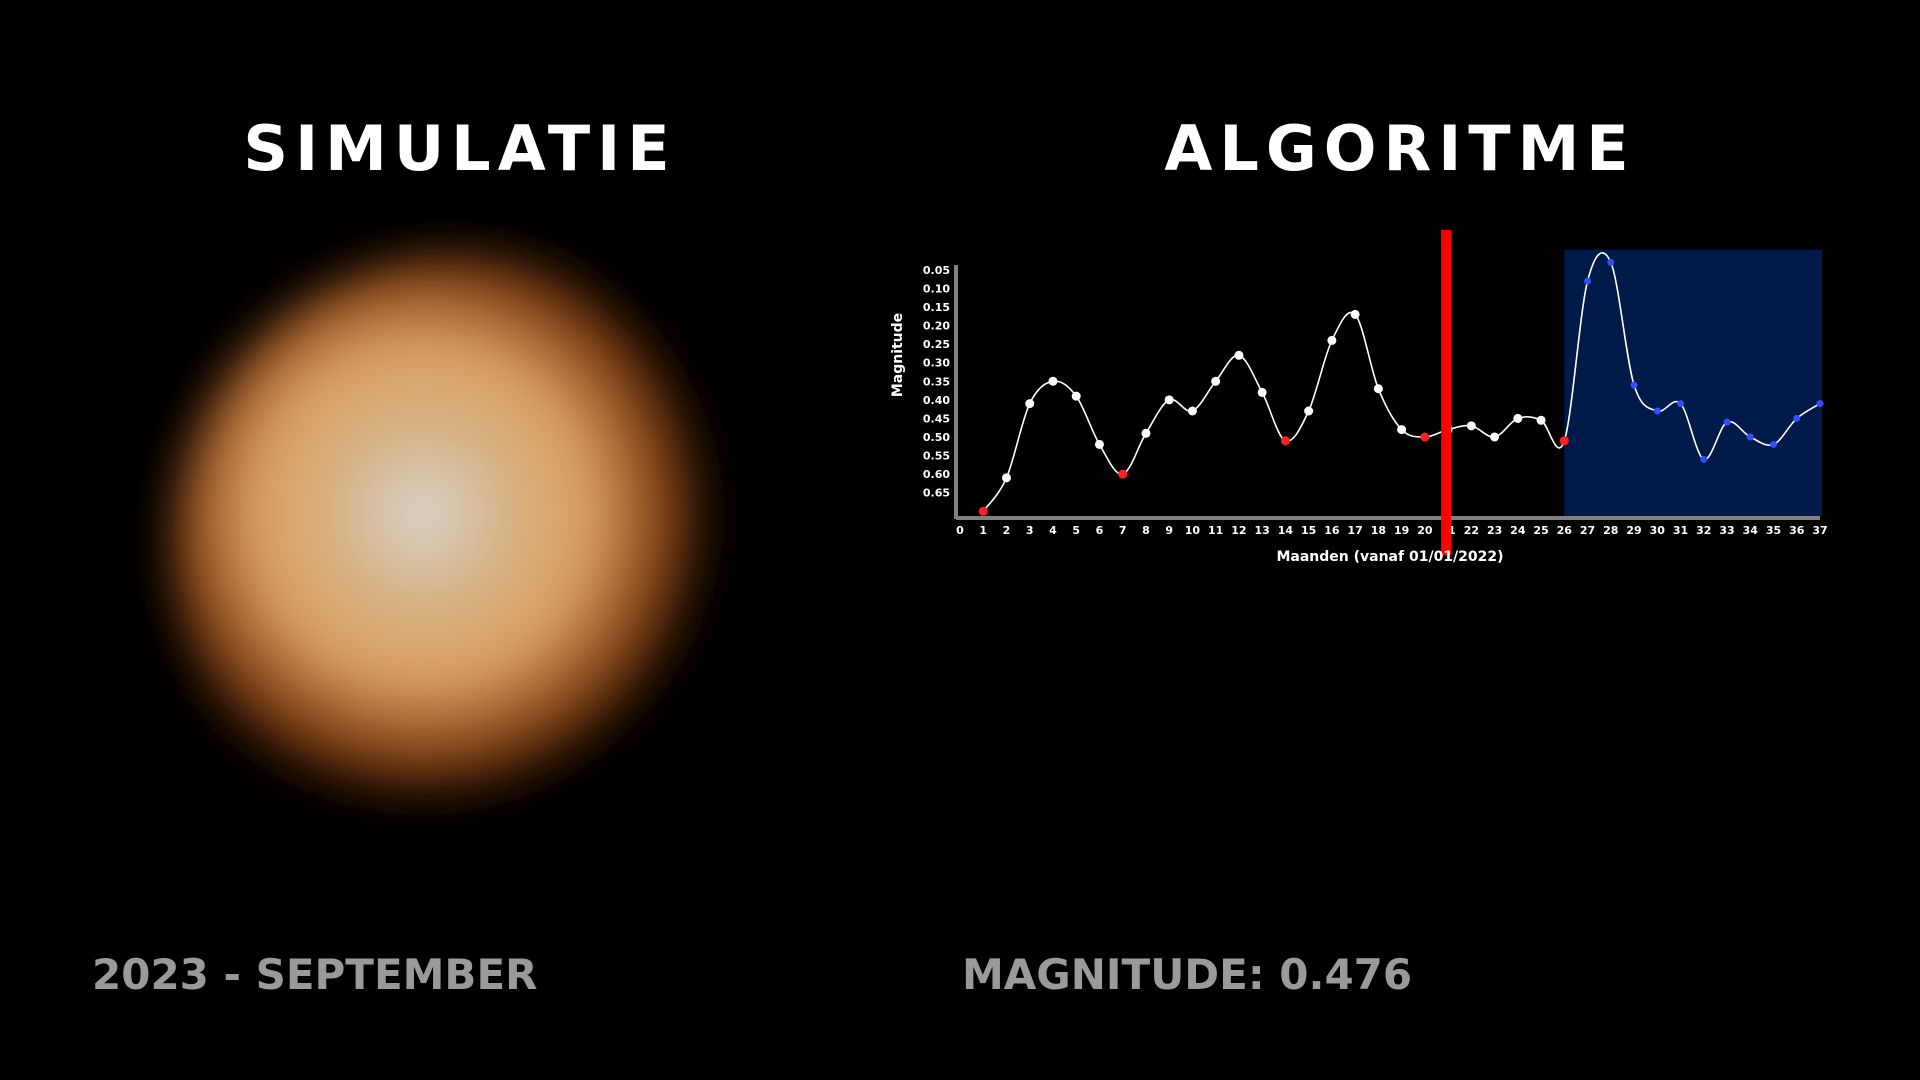 The image size is (1920, 1080). I want to click on y-tick-label: 0.35, so click(936, 381).